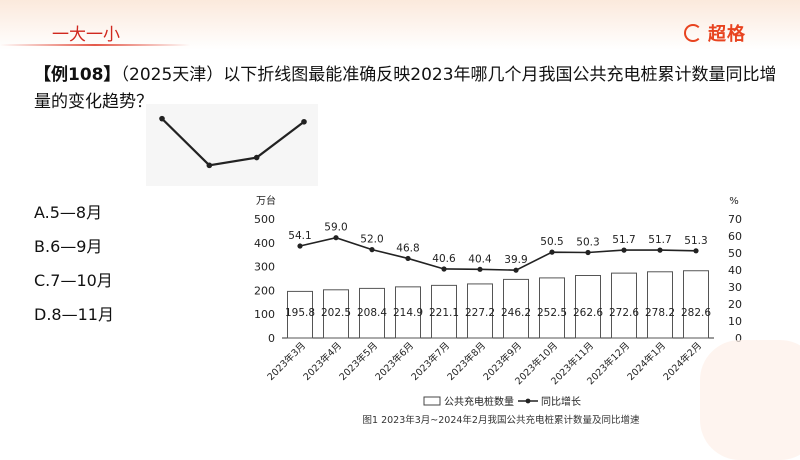 The width and height of the screenshot is (800, 460). What do you see at coordinates (335, 228) in the screenshot?
I see `growth-value-label-1: 59.0` at bounding box center [335, 228].